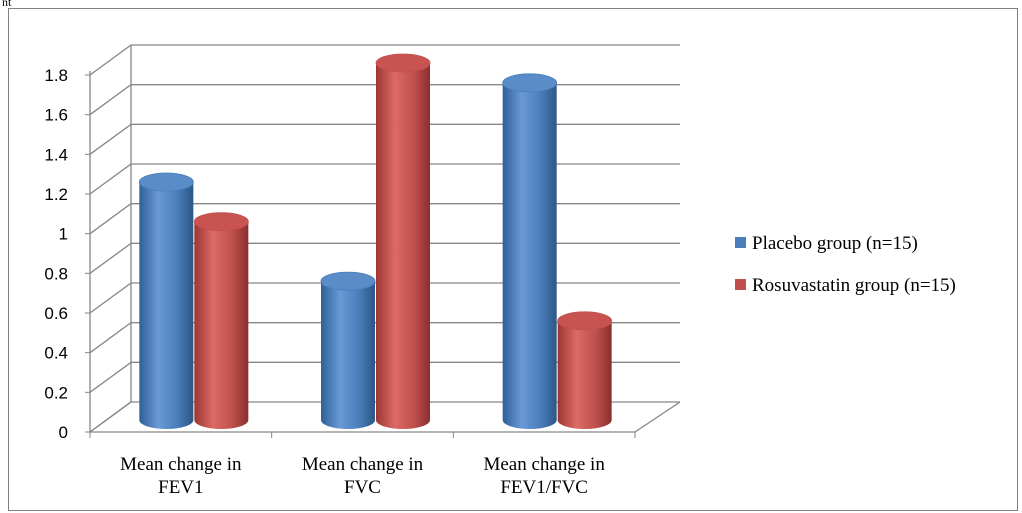  I want to click on y-tick-label: 1.6, so click(56, 115).